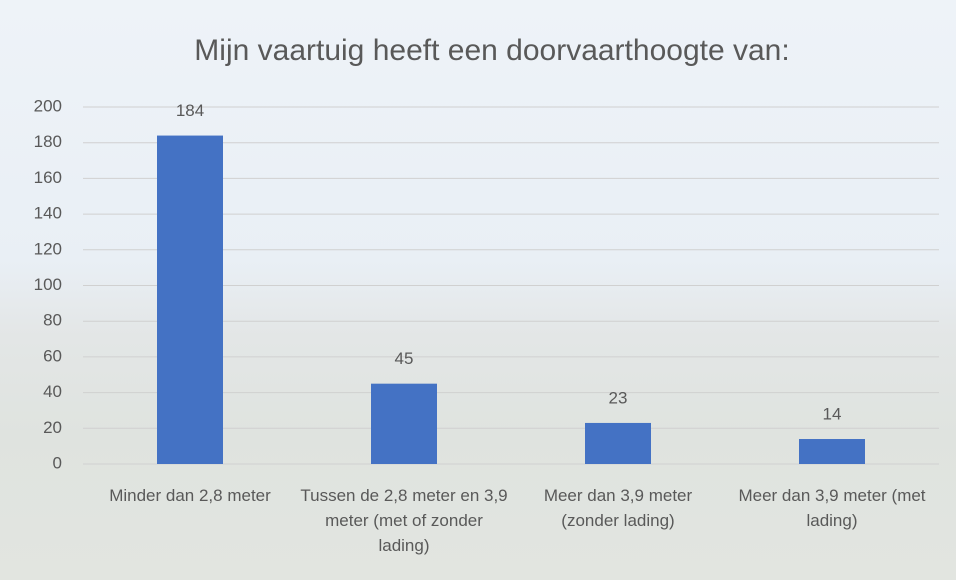  Describe the element at coordinates (52, 320) in the screenshot. I see `y-tick-label: 80` at that location.